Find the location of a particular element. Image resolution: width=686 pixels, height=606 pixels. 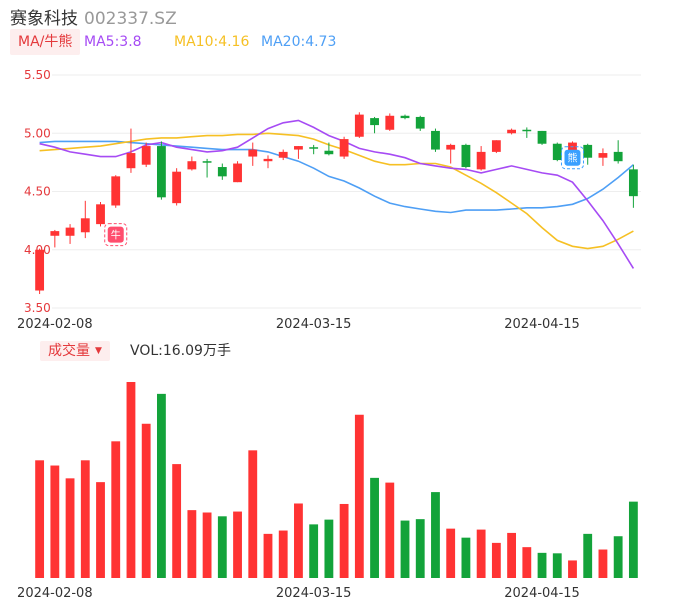

marker-ring is located at coordinates (572, 158).